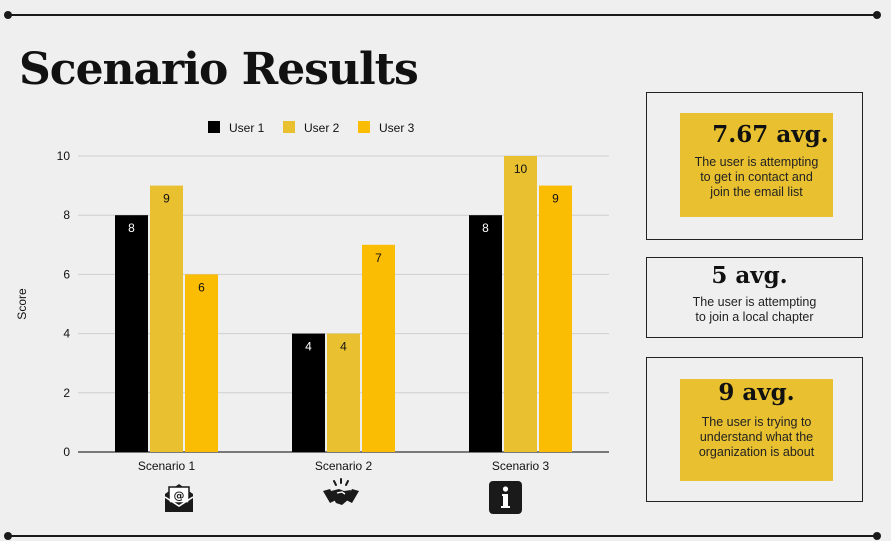 The image size is (891, 541). Describe the element at coordinates (322, 128) in the screenshot. I see `legend-label: User 2` at that location.